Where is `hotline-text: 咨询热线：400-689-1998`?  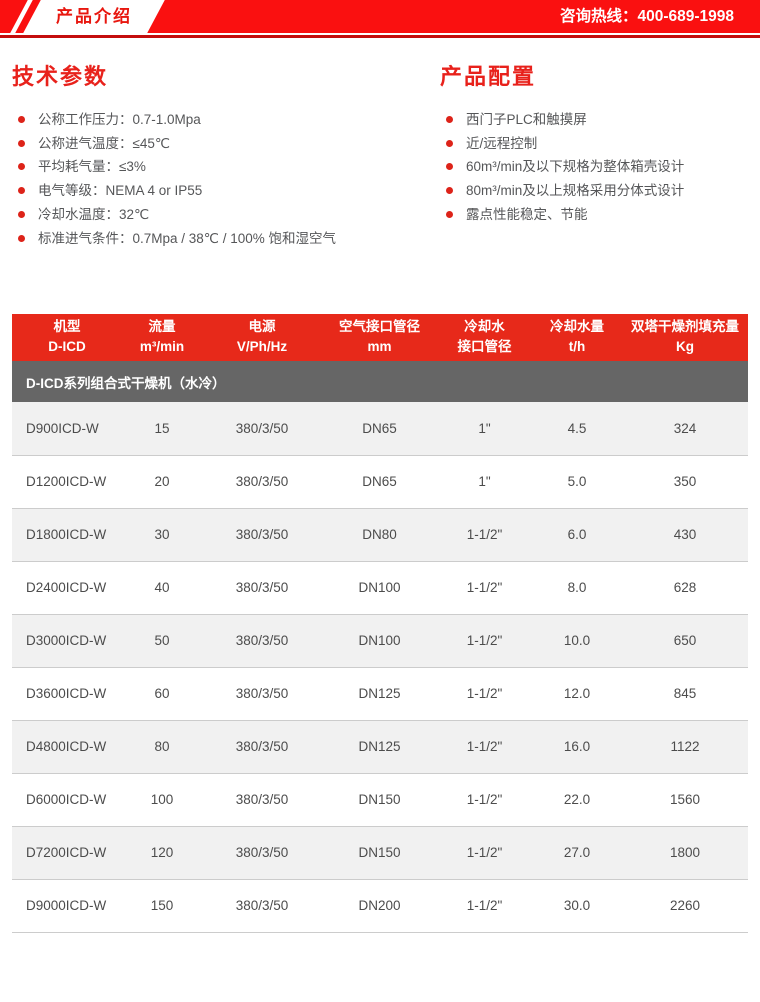
hotline-text: 咨询热线：400-689-1998 is located at coordinates (646, 16).